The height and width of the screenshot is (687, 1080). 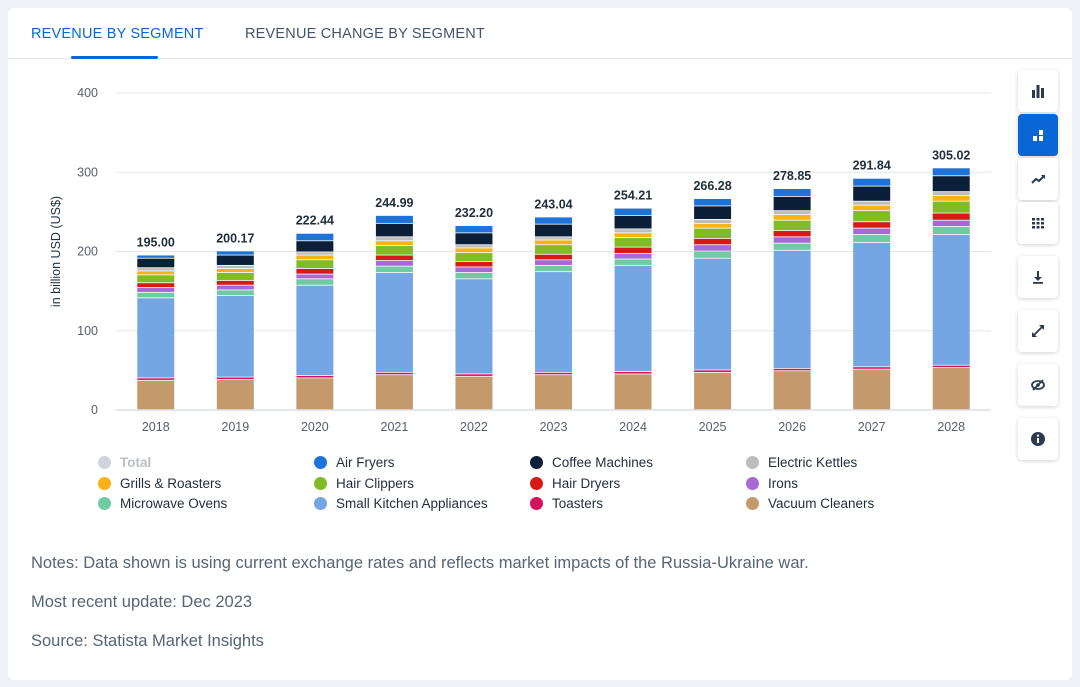 What do you see at coordinates (395, 427) in the screenshot?
I see `x-tick-label: 2021` at bounding box center [395, 427].